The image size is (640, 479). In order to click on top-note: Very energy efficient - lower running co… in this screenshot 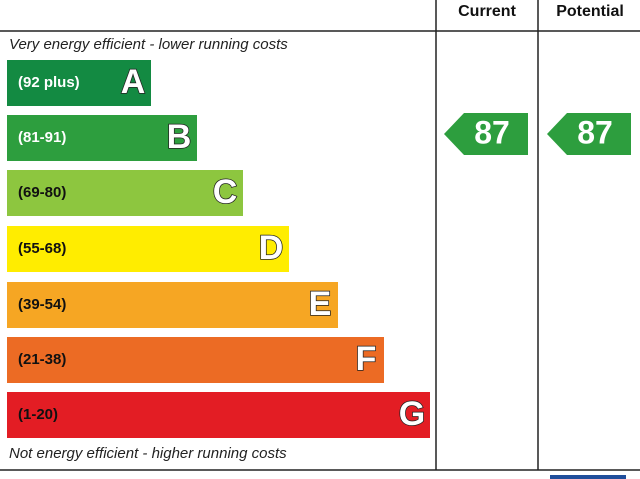, I will do `click(148, 44)`.